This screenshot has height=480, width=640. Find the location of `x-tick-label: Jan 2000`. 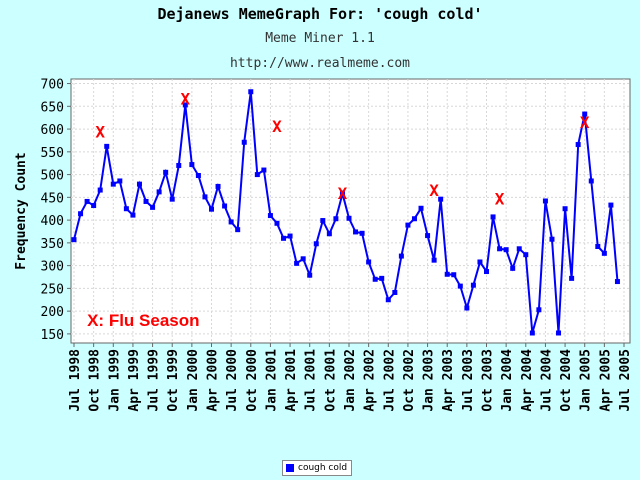

x-tick-label: Jan 2000 is located at coordinates (193, 380).